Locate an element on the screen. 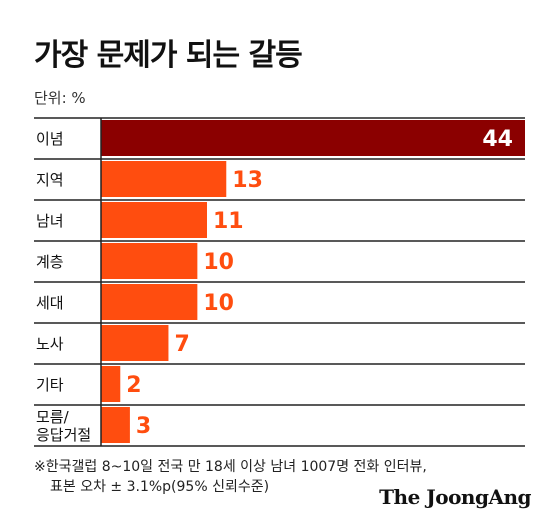 This screenshot has height=530, width=559. category-label: 모름/ is located at coordinates (53, 417).